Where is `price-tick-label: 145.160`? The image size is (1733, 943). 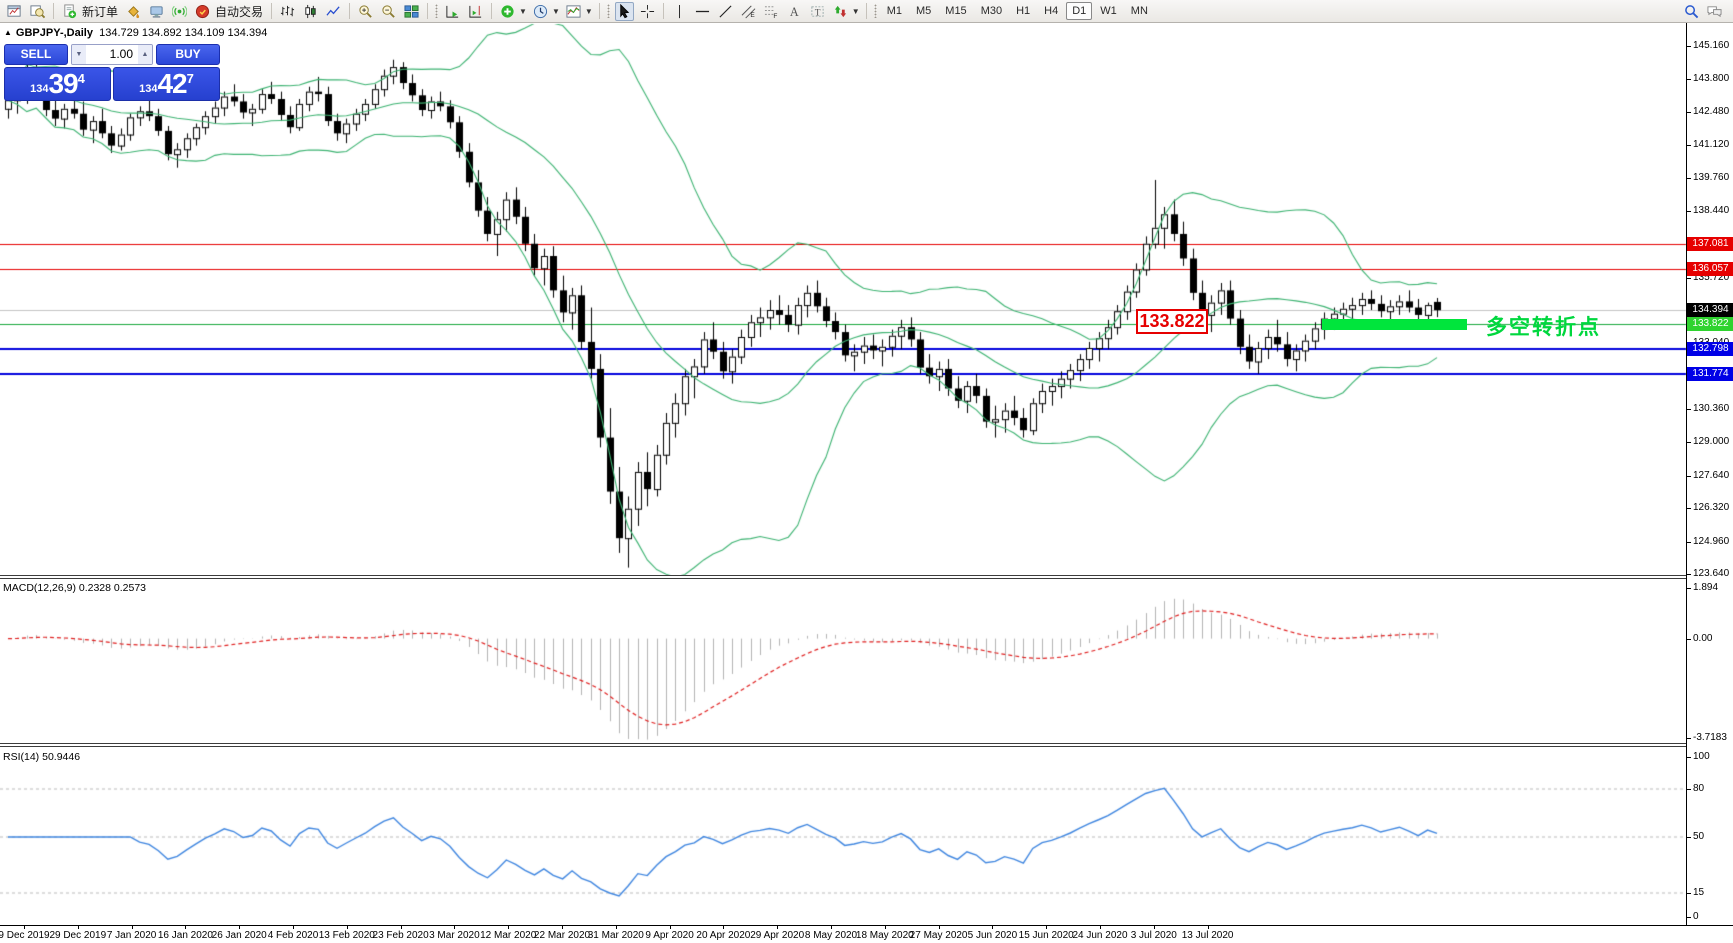
price-tick-label: 145.160 is located at coordinates (1711, 45).